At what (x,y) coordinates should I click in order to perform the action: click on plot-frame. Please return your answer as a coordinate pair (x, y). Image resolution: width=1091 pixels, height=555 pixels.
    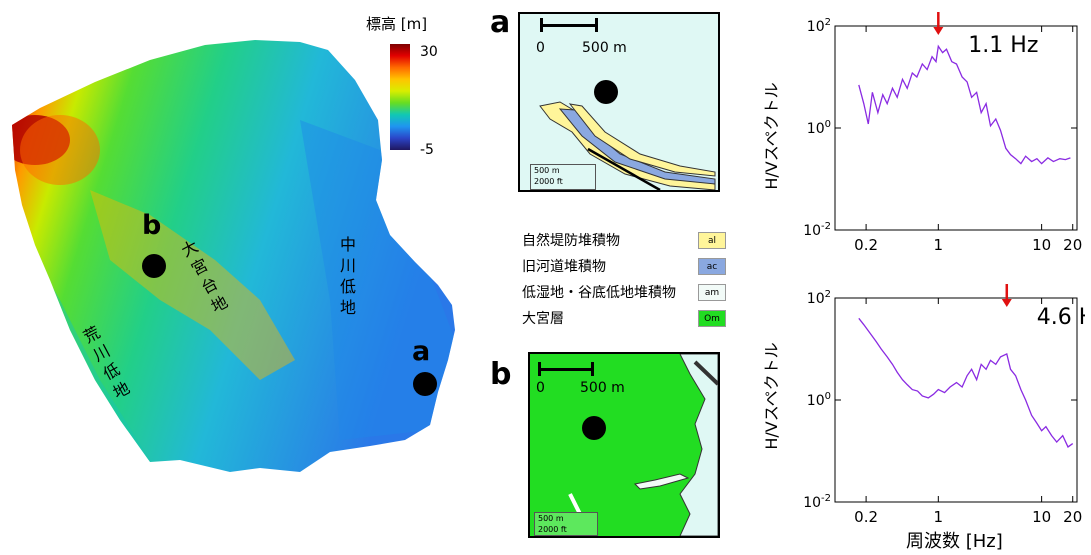
    Looking at the image, I should click on (956, 128).